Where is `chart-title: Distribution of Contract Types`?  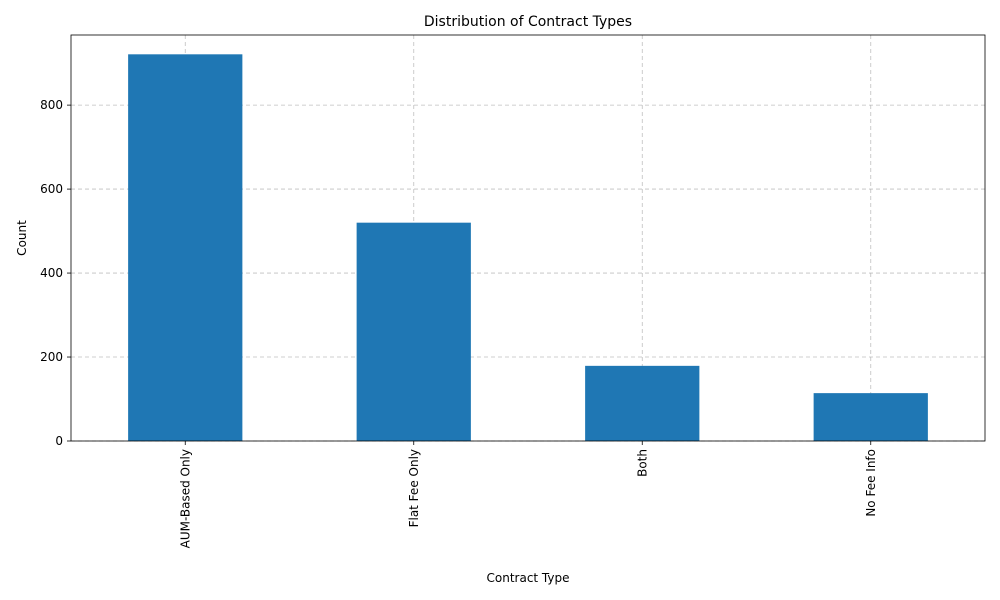
chart-title: Distribution of Contract Types is located at coordinates (528, 22).